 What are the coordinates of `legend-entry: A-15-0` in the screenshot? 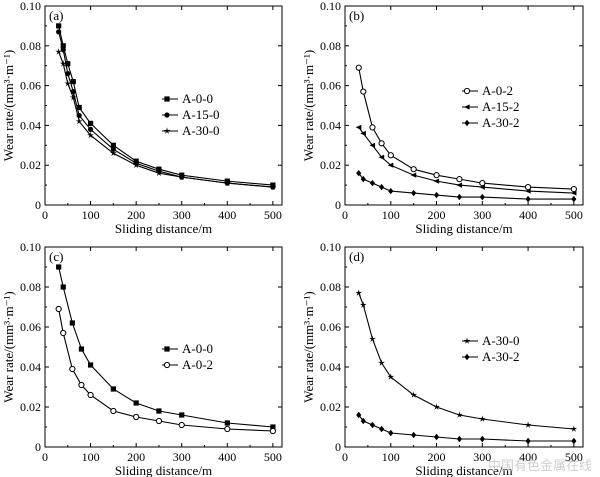 It's located at (191, 114).